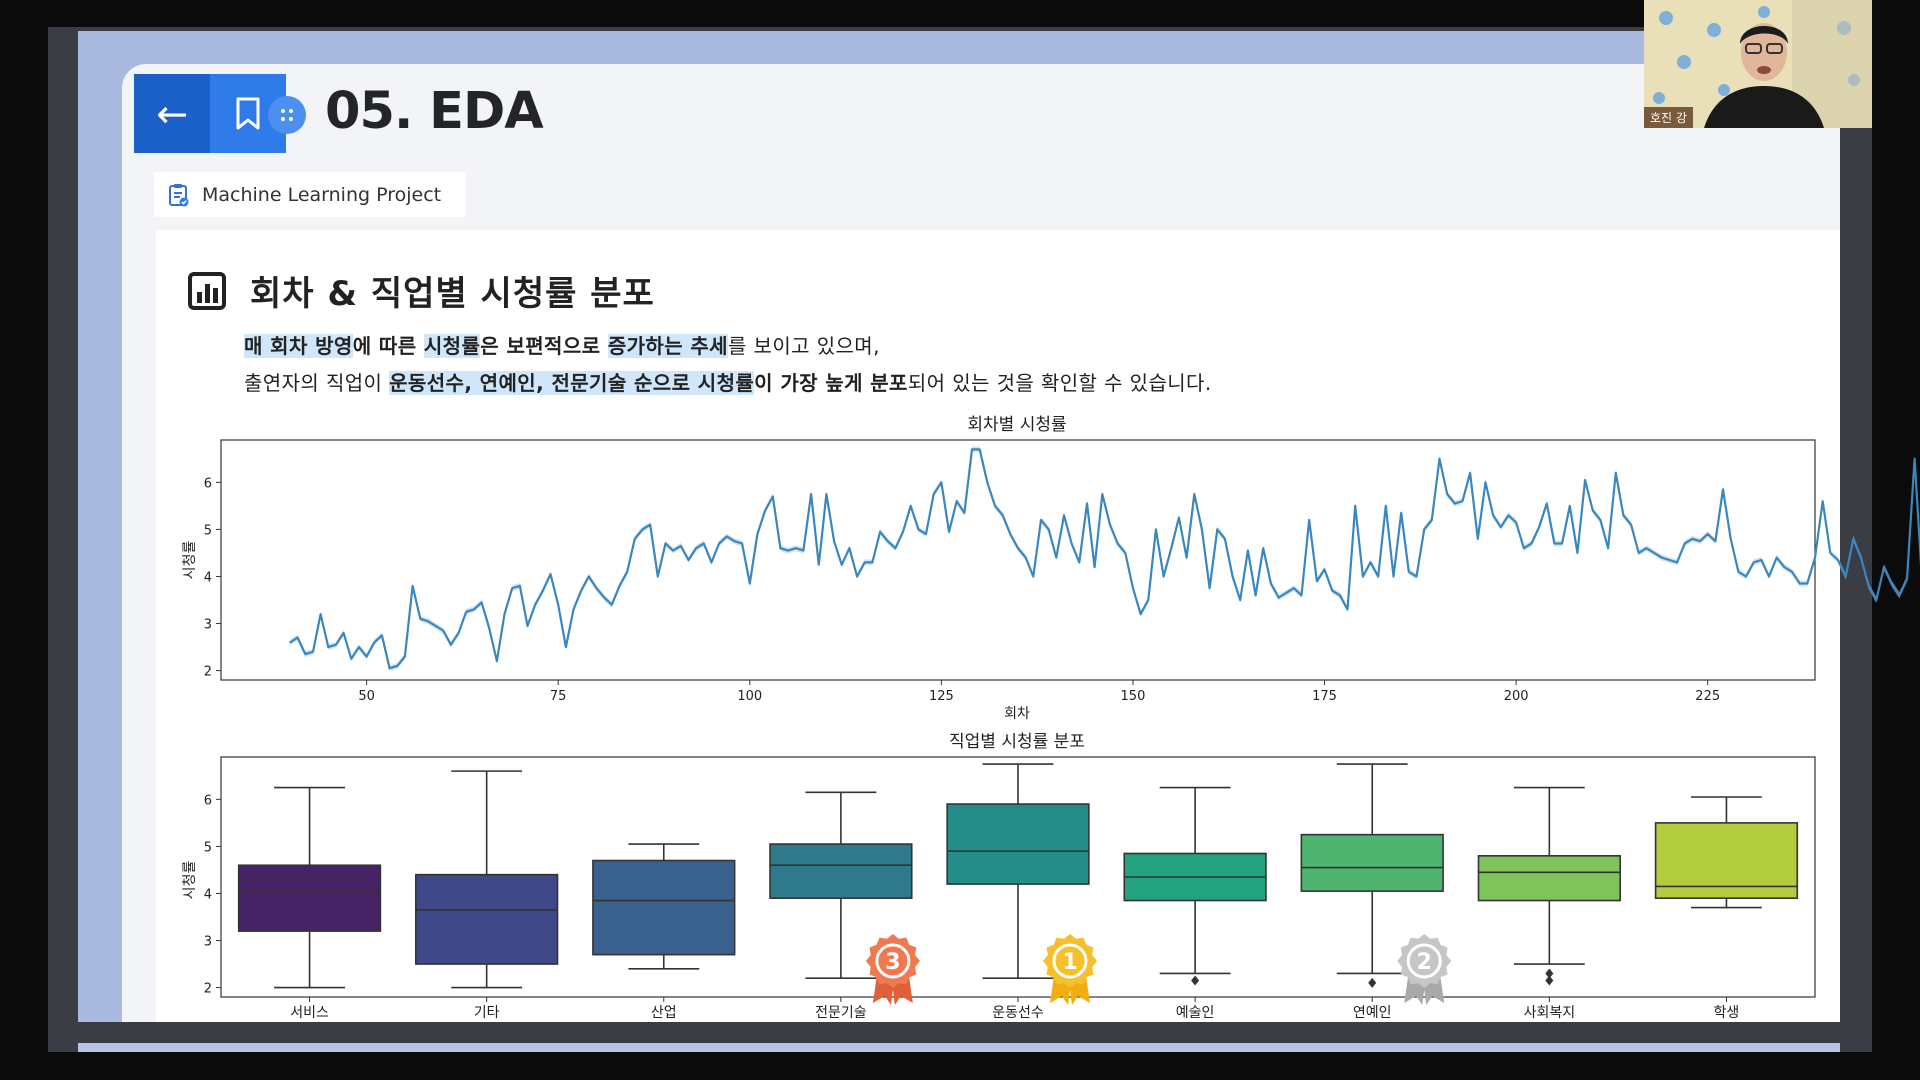 The width and height of the screenshot is (1920, 1080). Describe the element at coordinates (208, 942) in the screenshot. I see `y-tick-label: 3` at that location.